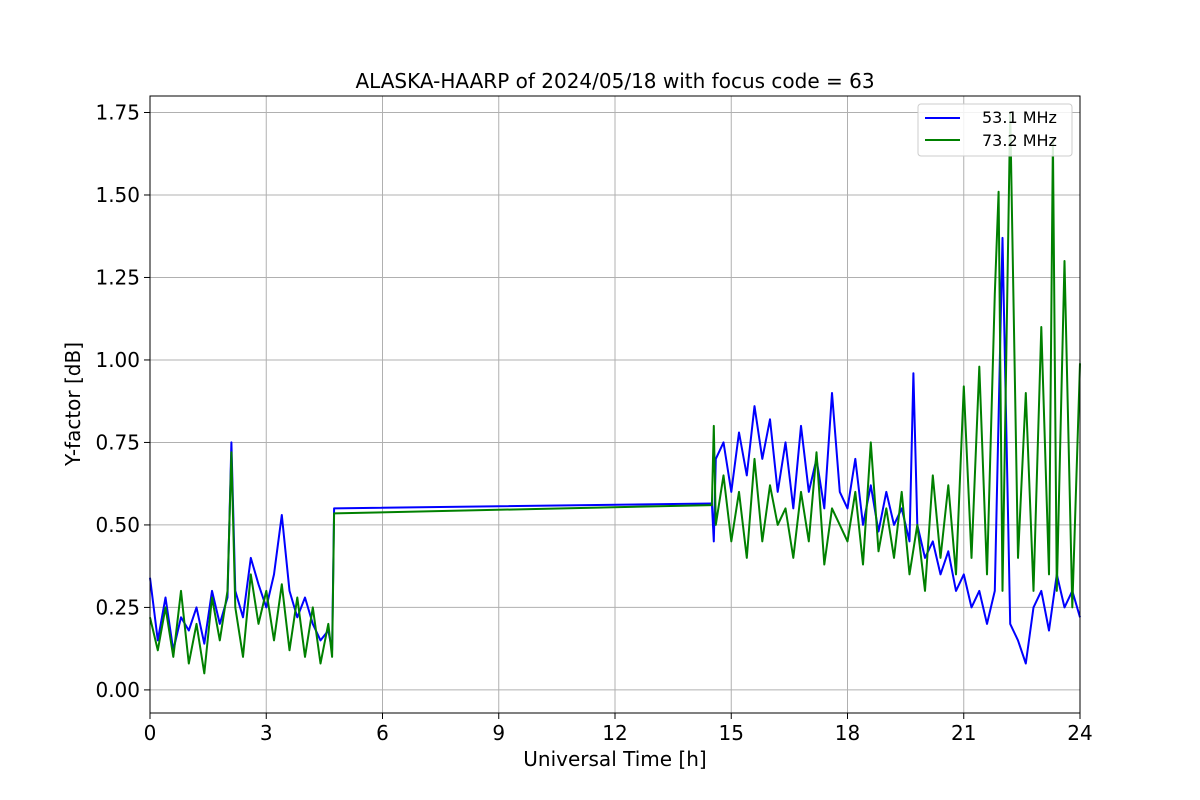  What do you see at coordinates (614, 759) in the screenshot?
I see `x-axis-label: Universal Time [h]` at bounding box center [614, 759].